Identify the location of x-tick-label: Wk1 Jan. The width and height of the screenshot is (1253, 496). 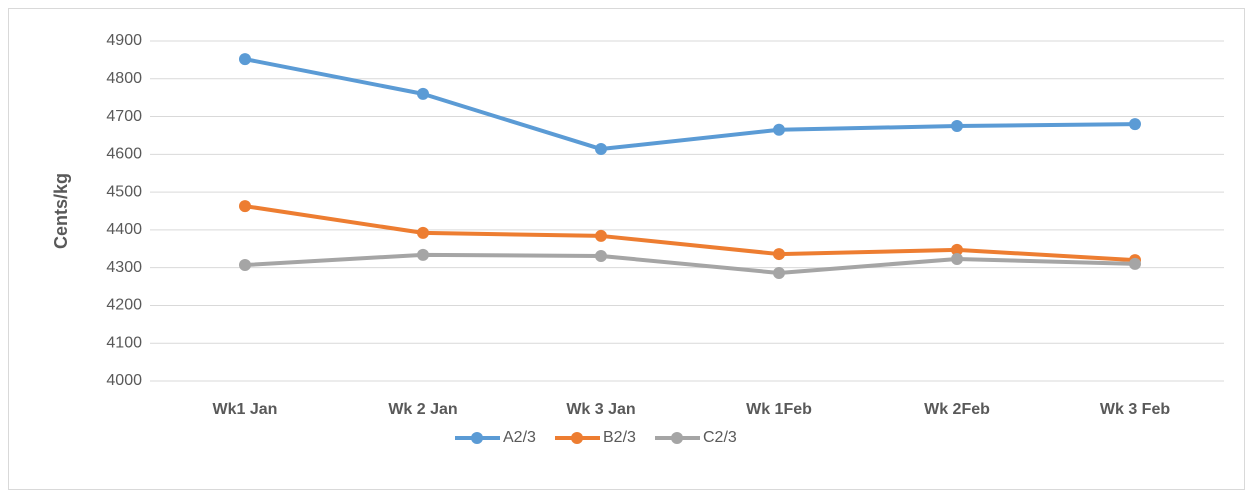
(245, 409).